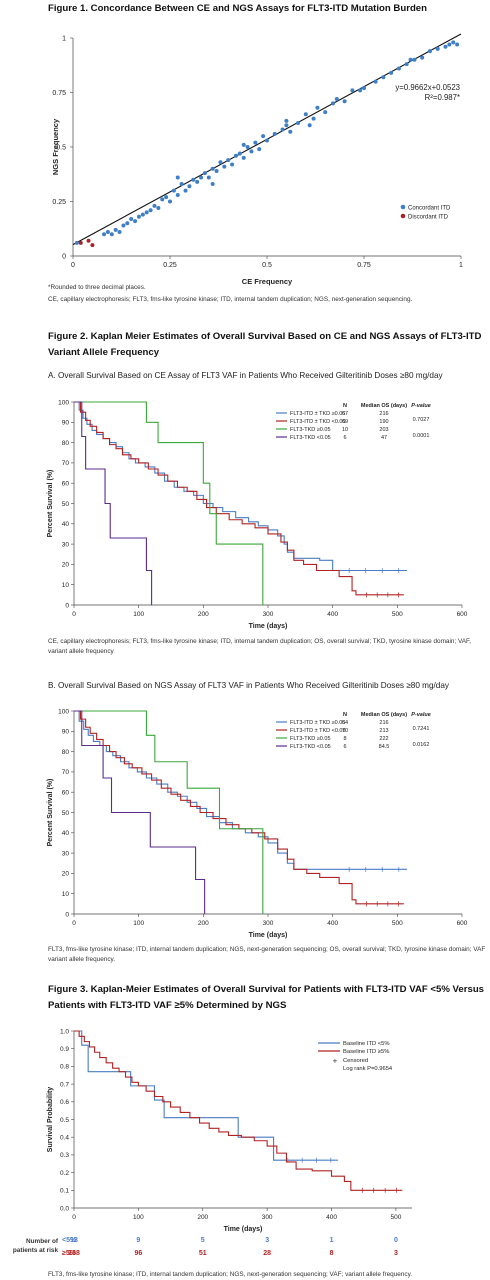 The height and width of the screenshot is (1280, 490). Describe the element at coordinates (384, 406) in the screenshot. I see `legend-header-2: Median OS (days)` at that location.